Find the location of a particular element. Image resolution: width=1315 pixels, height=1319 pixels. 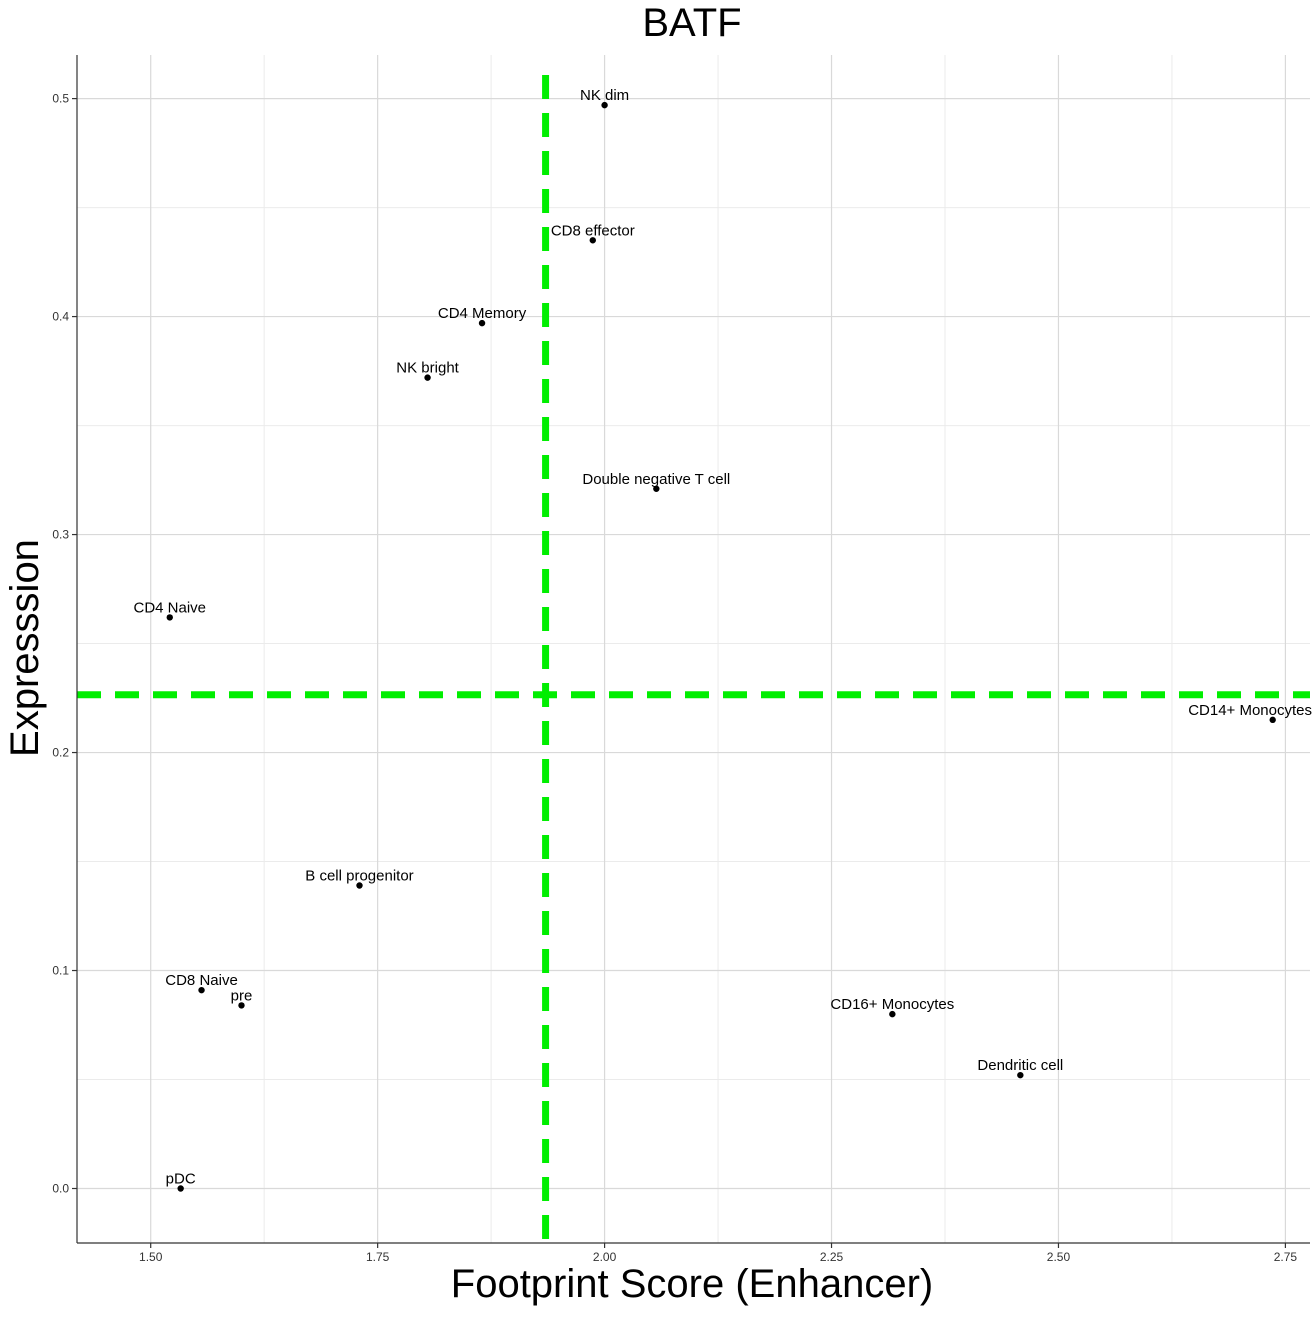

chart-title: BATF is located at coordinates (691, 23).